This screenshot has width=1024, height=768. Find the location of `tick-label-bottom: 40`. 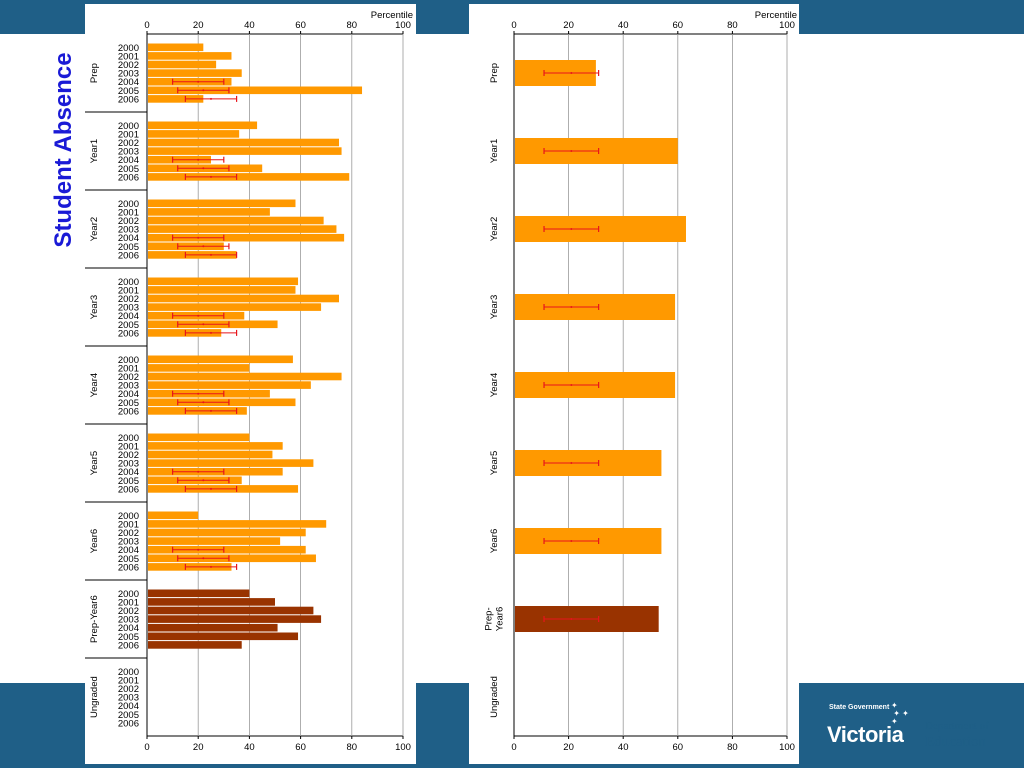

tick-label-bottom: 40 is located at coordinates (249, 747).